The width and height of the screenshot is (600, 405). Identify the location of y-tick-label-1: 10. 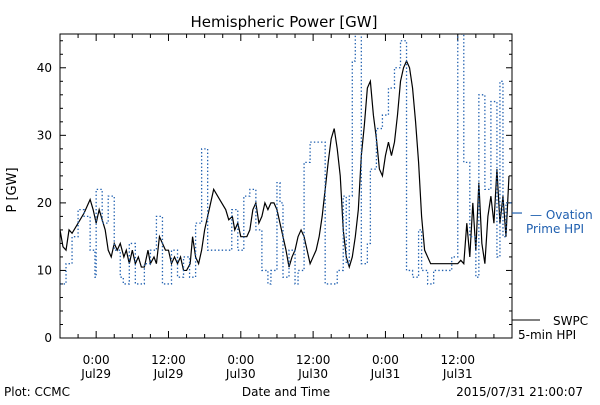
(44, 270).